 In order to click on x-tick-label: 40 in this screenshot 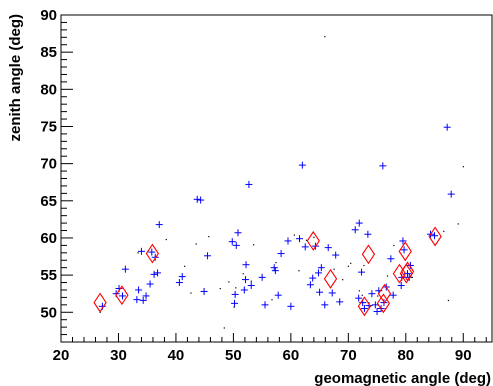, I will do `click(176, 355)`.